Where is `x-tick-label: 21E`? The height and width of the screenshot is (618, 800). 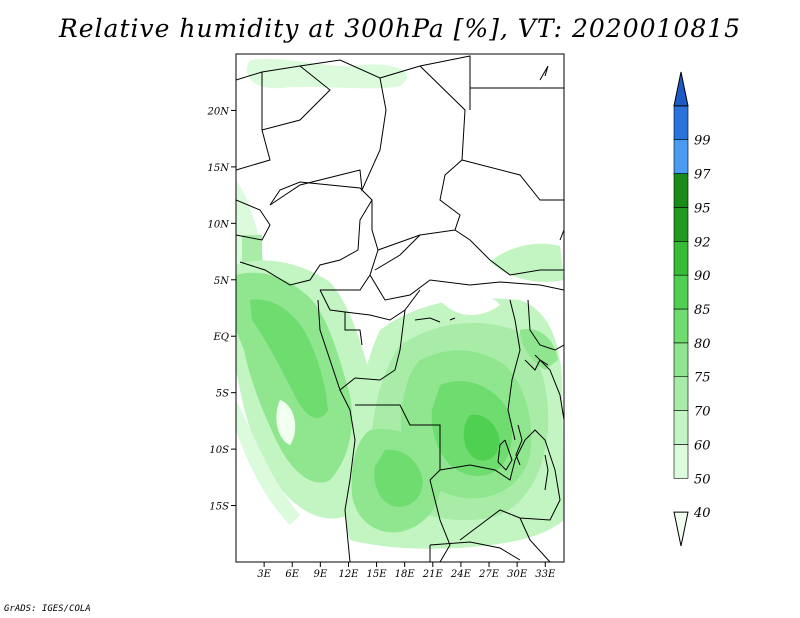 x-tick-label: 21E is located at coordinates (433, 574).